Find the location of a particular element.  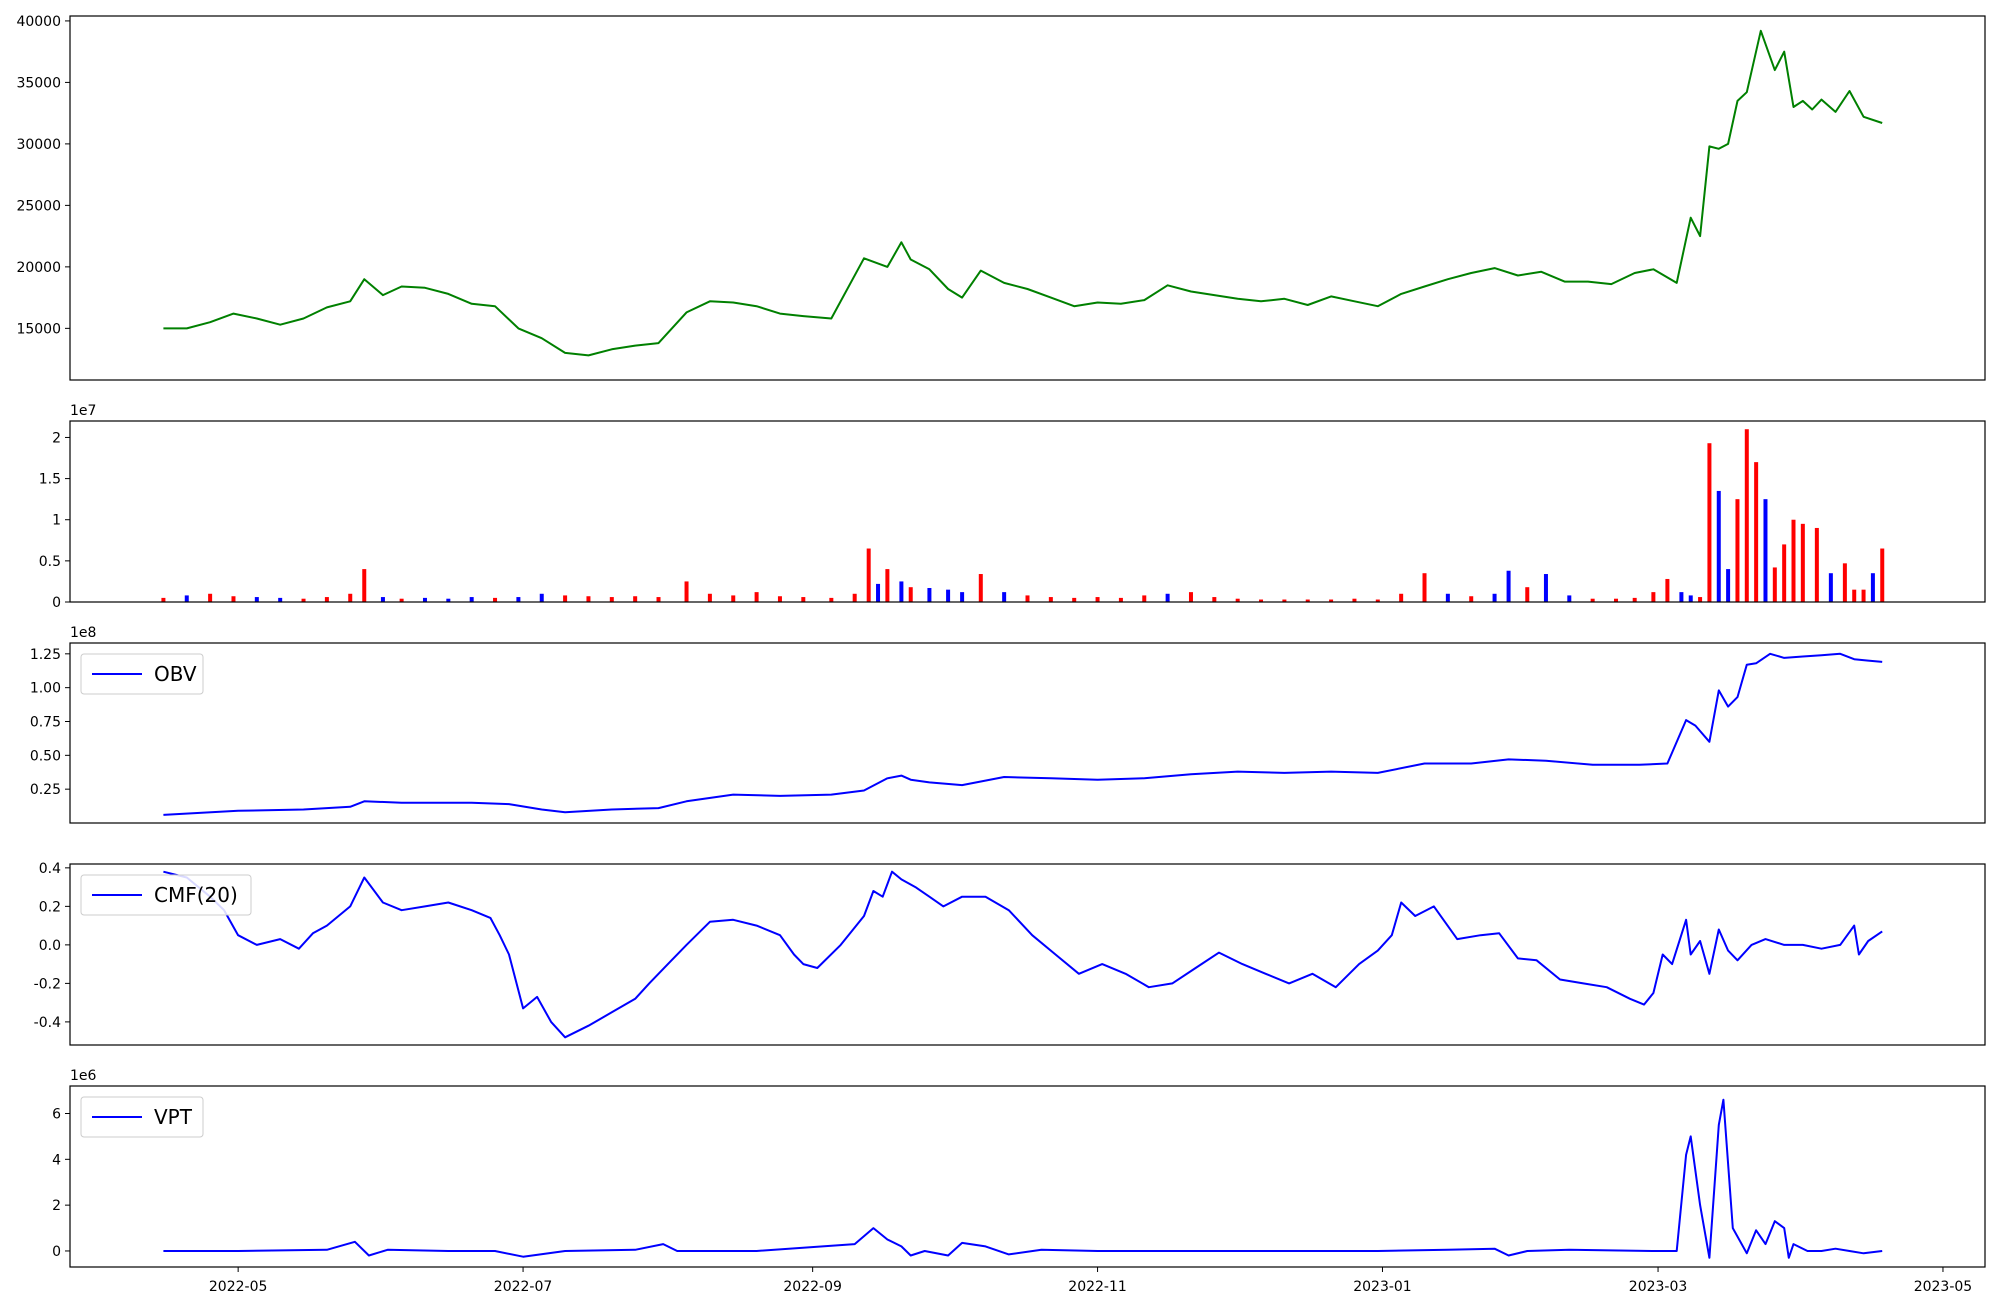

y-tick-label: -0.4 is located at coordinates (47, 1023).